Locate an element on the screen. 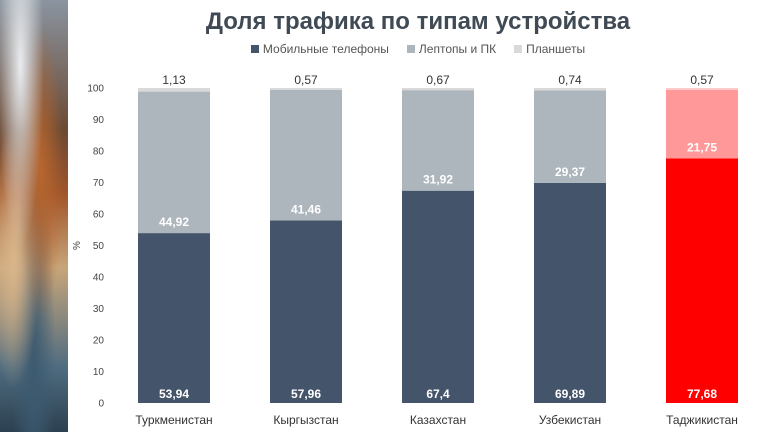 Image resolution: width=768 pixels, height=432 pixels. legend-swatch-laptops is located at coordinates (410, 49).